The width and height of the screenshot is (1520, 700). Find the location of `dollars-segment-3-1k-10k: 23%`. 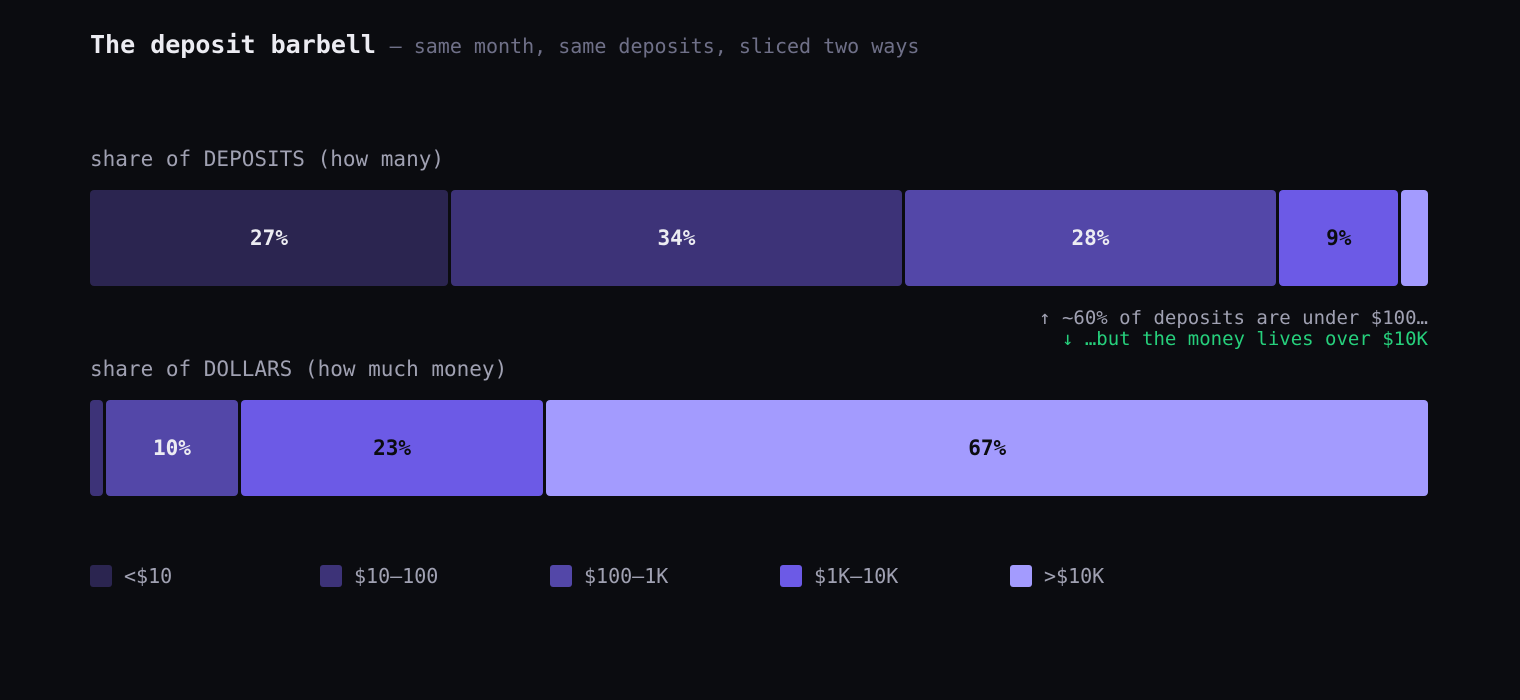

dollars-segment-3-1k-10k: 23% is located at coordinates (392, 448).